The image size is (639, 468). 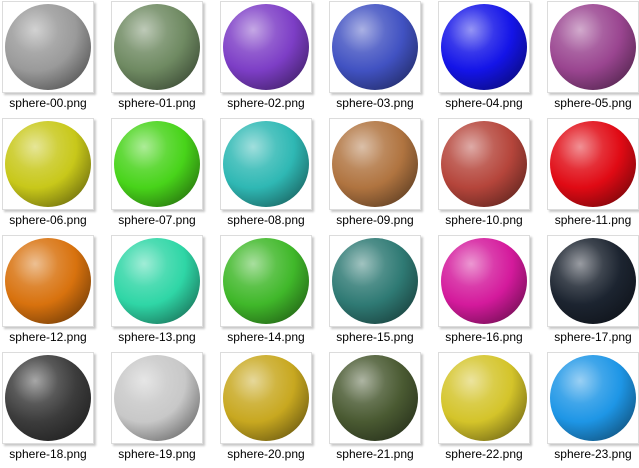 What do you see at coordinates (593, 220) in the screenshot?
I see `file-name: sphere-11.png` at bounding box center [593, 220].